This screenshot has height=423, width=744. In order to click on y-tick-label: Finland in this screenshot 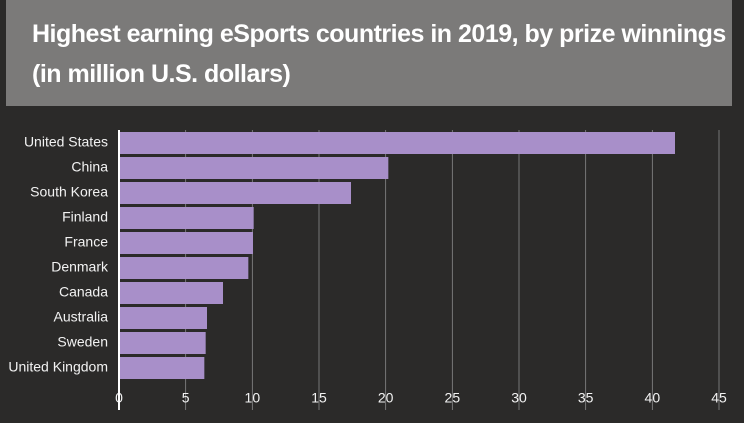, I will do `click(85, 217)`.